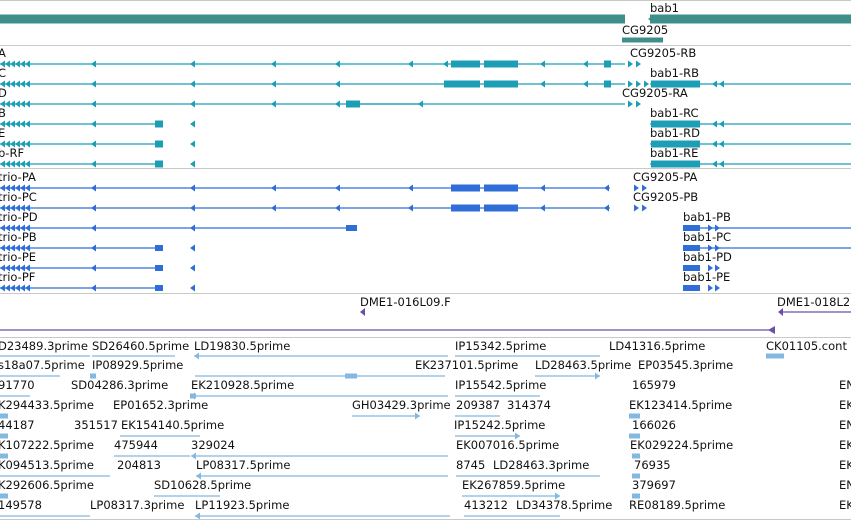  I want to click on est-label: 204813, so click(139, 465).